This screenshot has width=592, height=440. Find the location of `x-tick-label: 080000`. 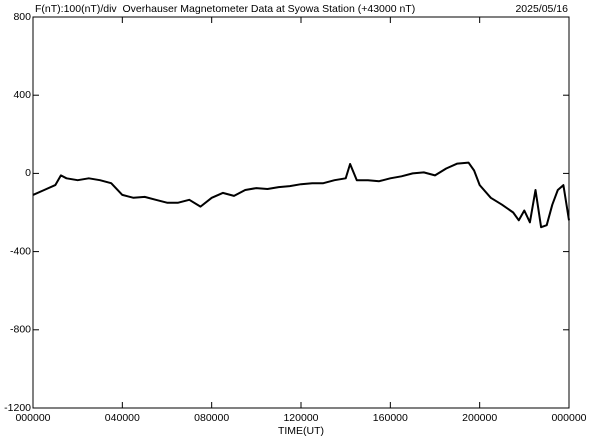

x-tick-label: 080000 is located at coordinates (211, 418).